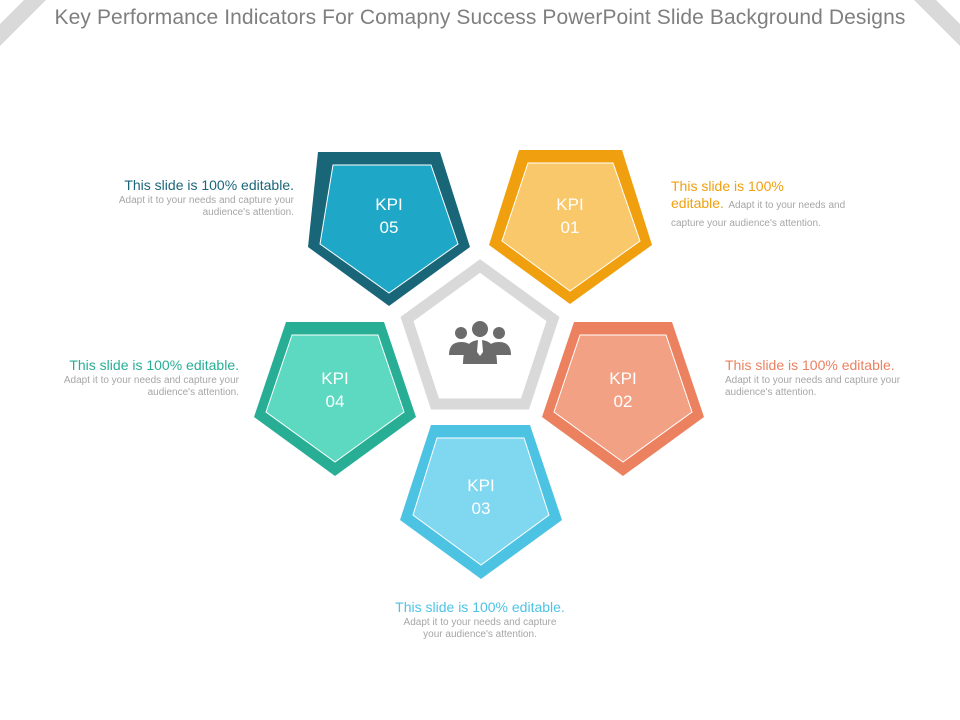 Image resolution: width=960 pixels, height=720 pixels. I want to click on kpi-05-pentagon: KPI 05, so click(389, 229).